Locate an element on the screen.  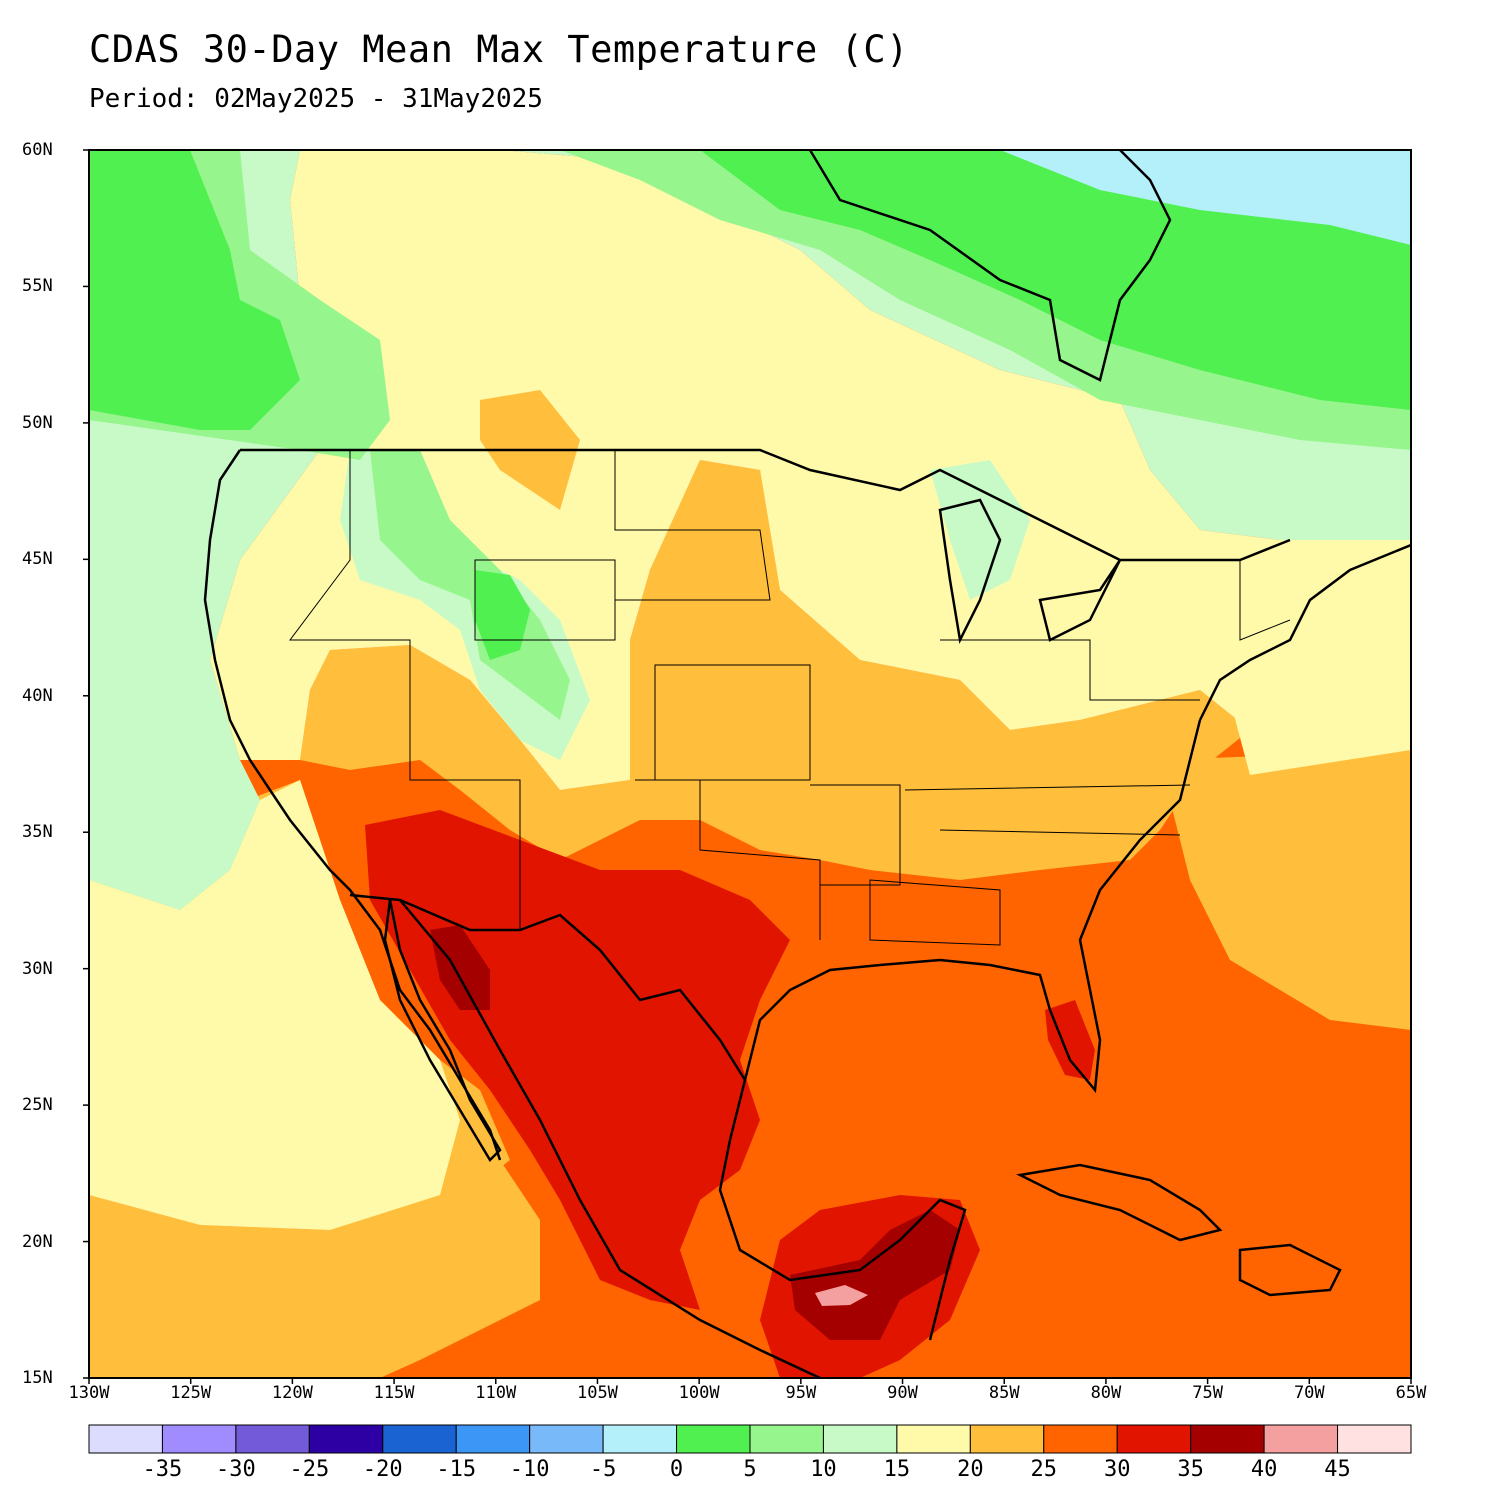
legend-label: -10 is located at coordinates (529, 1469).